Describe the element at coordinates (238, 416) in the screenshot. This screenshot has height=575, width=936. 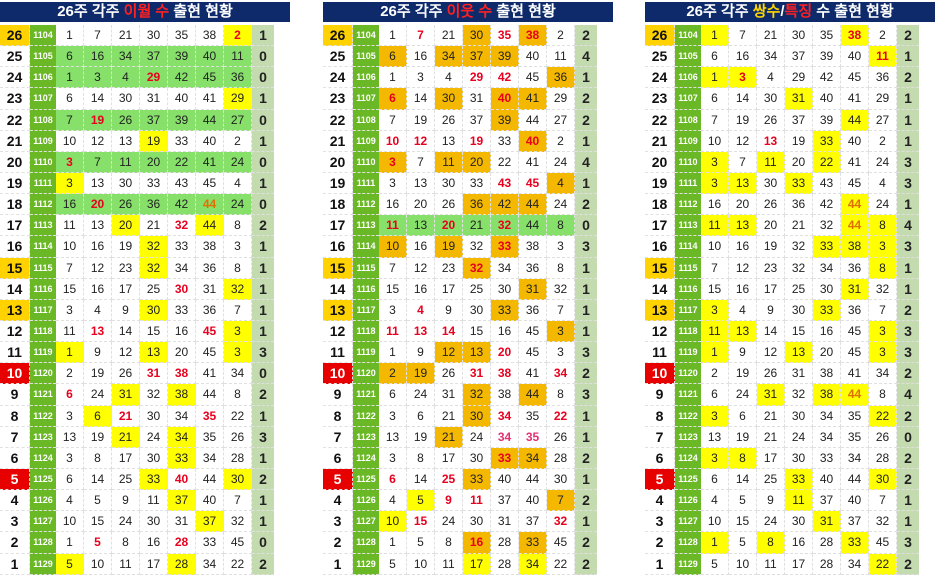
I see `bonus-number: 22` at that location.